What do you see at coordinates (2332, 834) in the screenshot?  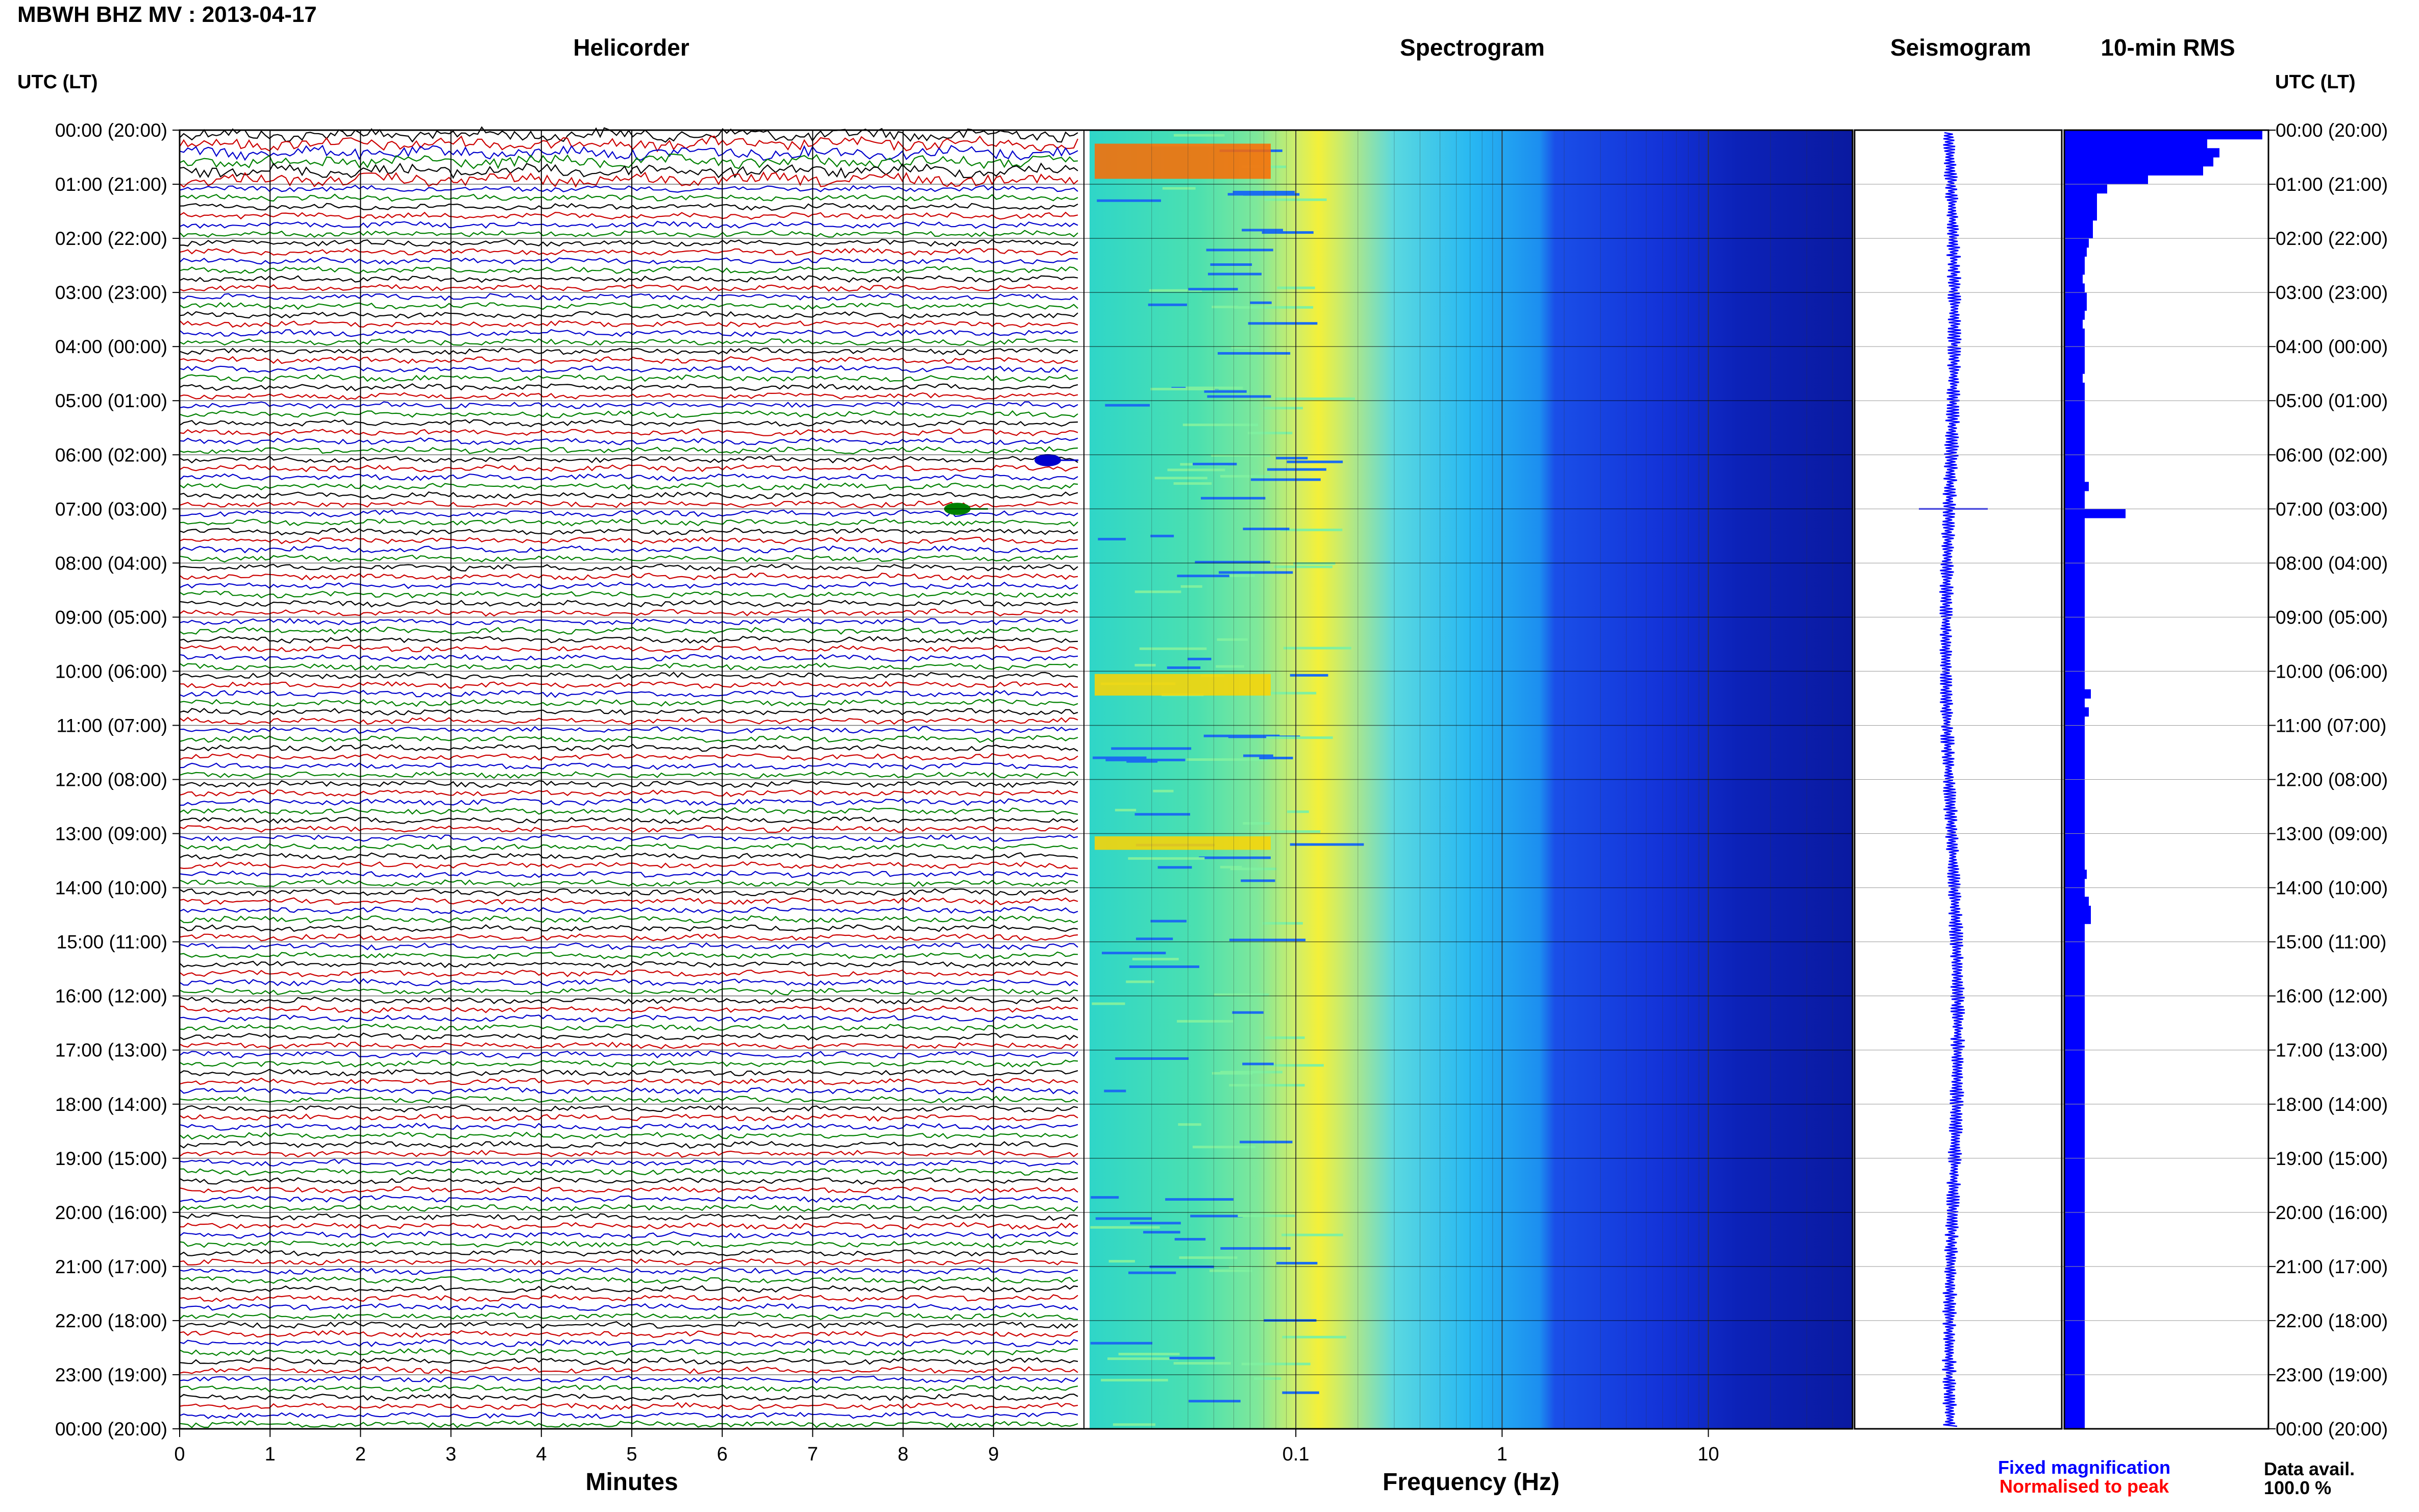 I see `time-label-right: 13:00 (09:00)` at bounding box center [2332, 834].